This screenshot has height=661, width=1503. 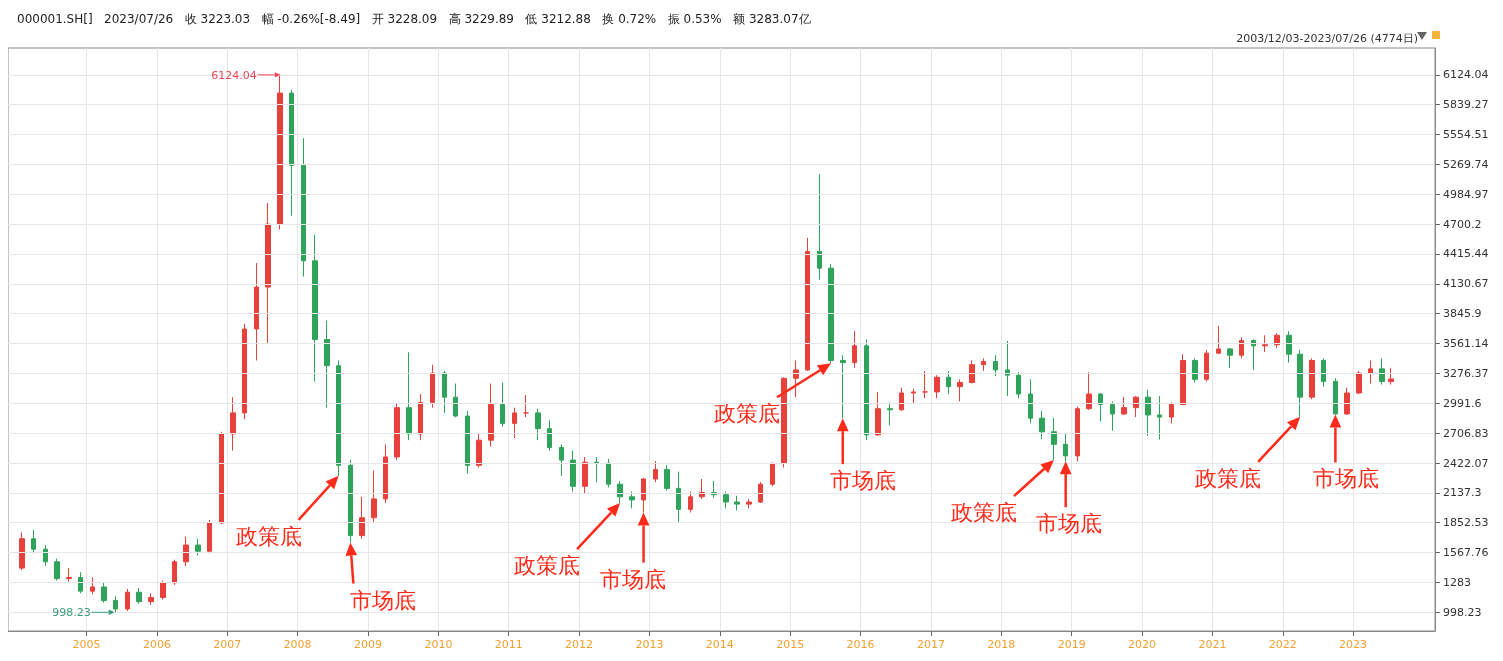 I want to click on y-tick-label: 998.23, so click(x=1462, y=612).